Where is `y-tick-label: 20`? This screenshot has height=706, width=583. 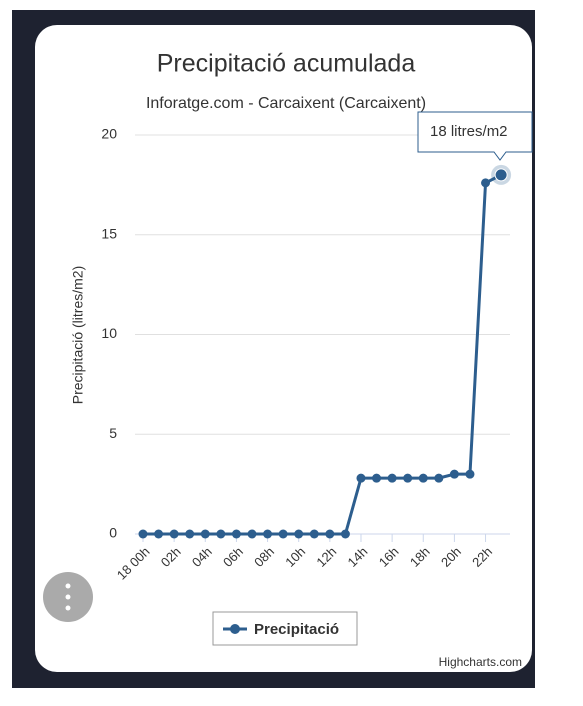
y-tick-label: 20 is located at coordinates (109, 134).